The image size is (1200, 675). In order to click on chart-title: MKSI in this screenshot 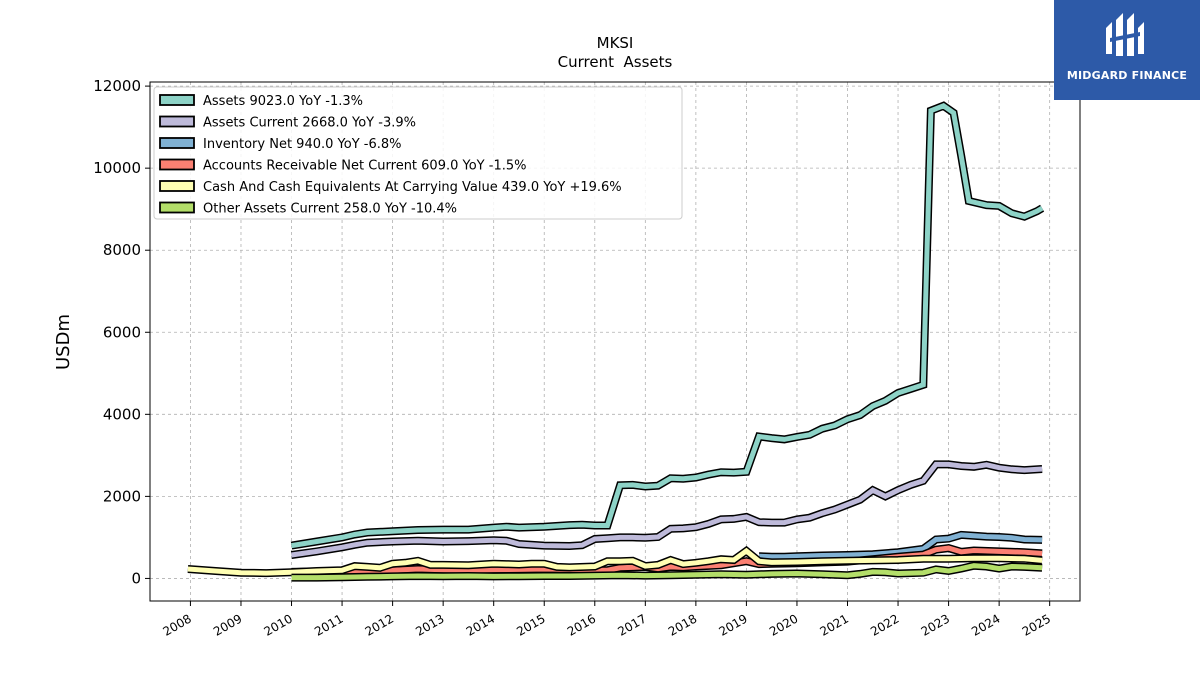, I will do `click(615, 43)`.